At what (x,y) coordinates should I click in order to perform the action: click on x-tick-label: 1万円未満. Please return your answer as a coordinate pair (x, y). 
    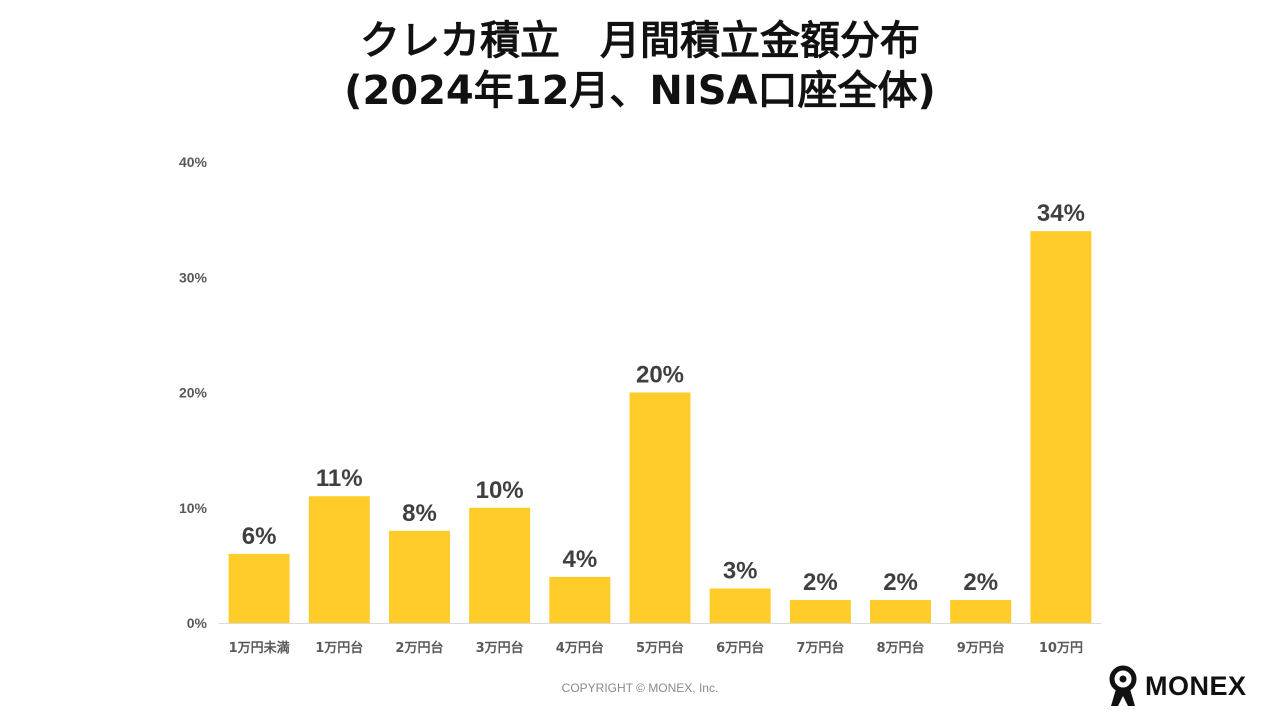
    Looking at the image, I should click on (259, 648).